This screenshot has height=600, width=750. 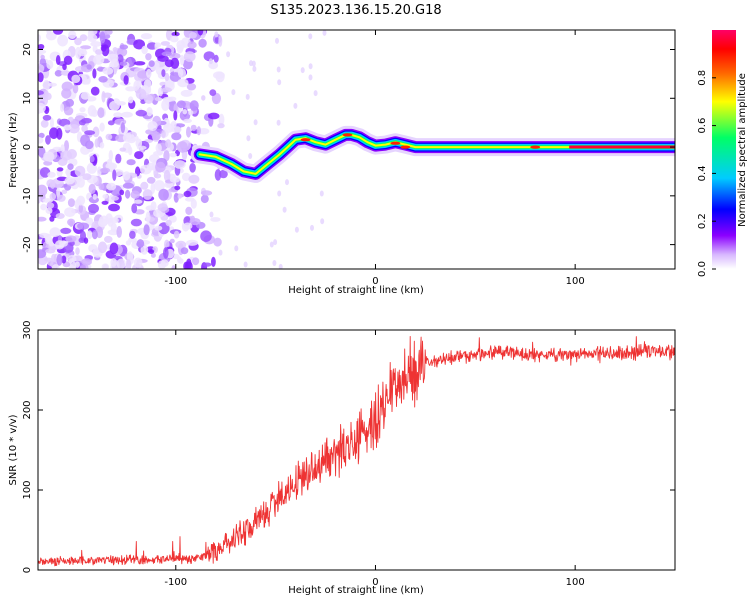 I want to click on y-tick-label: -10, so click(x=27, y=196).